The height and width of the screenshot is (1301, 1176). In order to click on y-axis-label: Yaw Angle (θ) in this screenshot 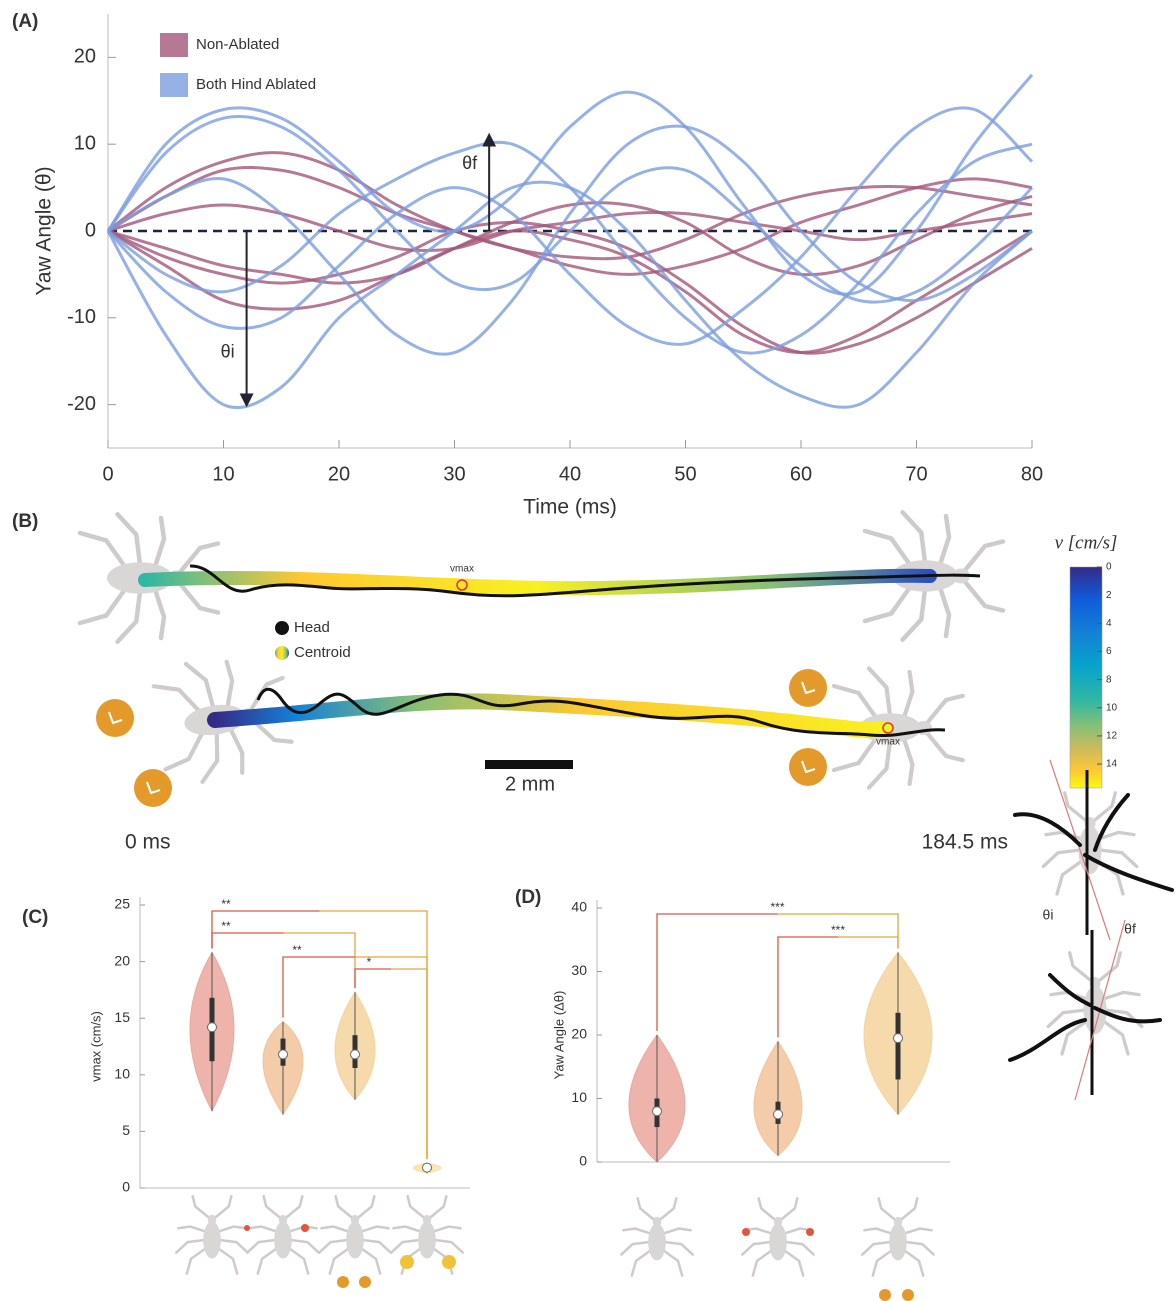, I will do `click(44, 230)`.